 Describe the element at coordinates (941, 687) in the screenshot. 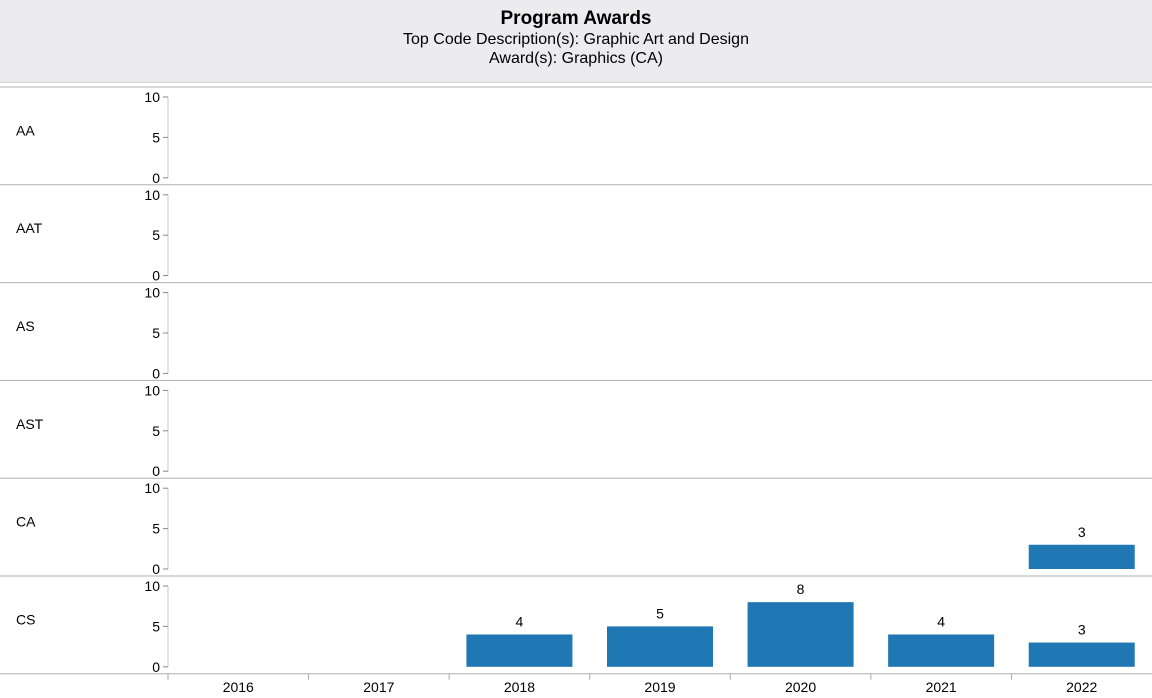

I see `x-tick-label-2021: 2021` at that location.